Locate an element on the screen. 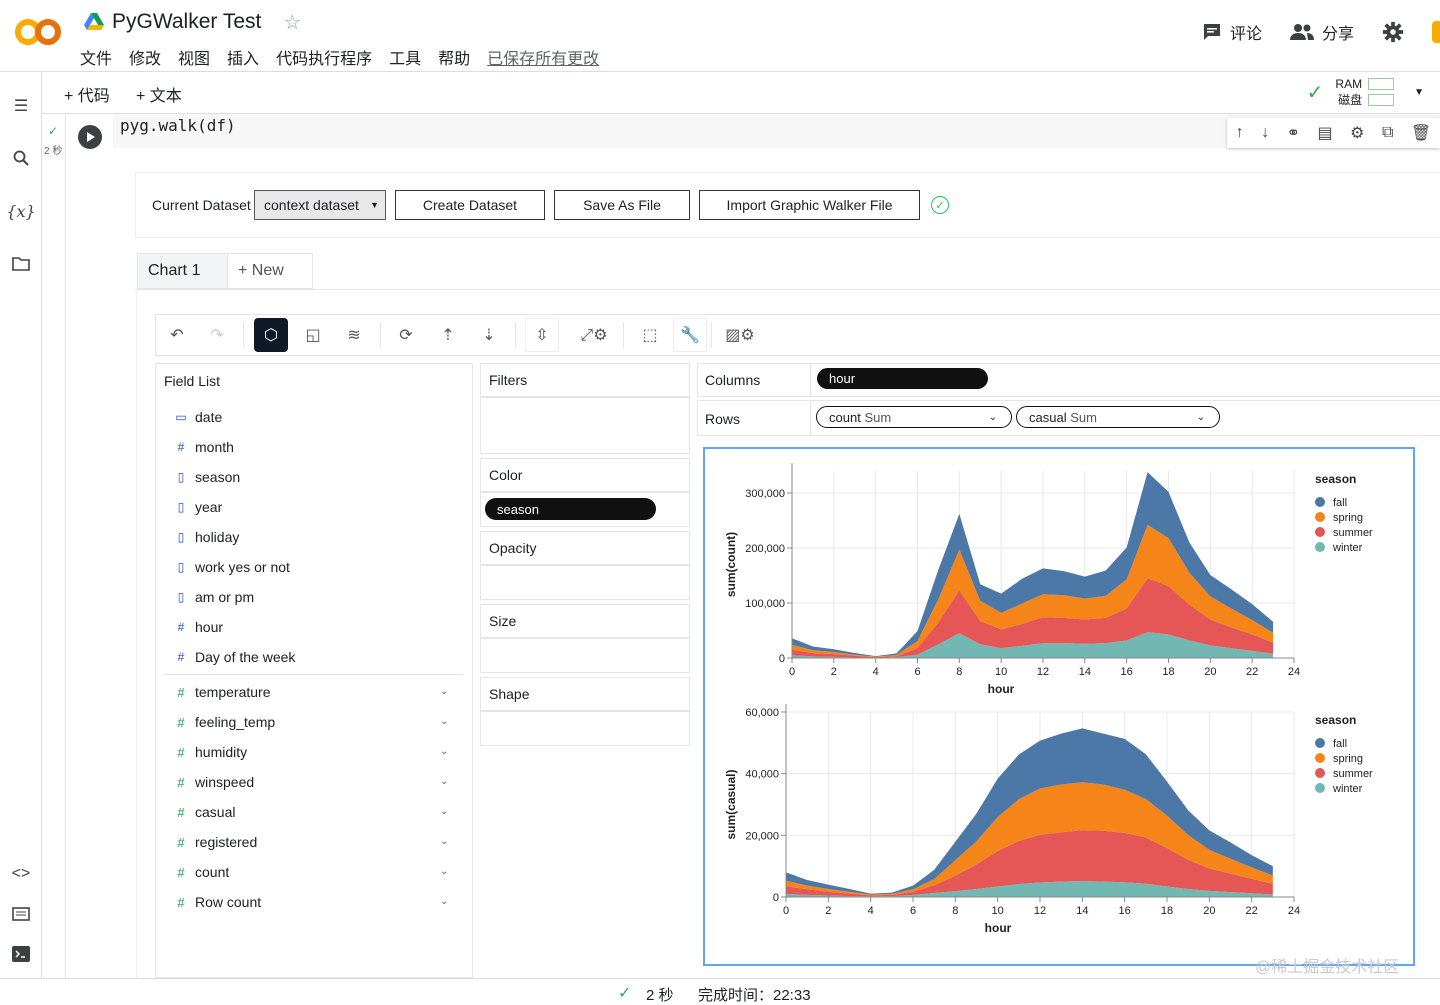 The height and width of the screenshot is (1005, 1440). tab-new: + New is located at coordinates (270, 271).